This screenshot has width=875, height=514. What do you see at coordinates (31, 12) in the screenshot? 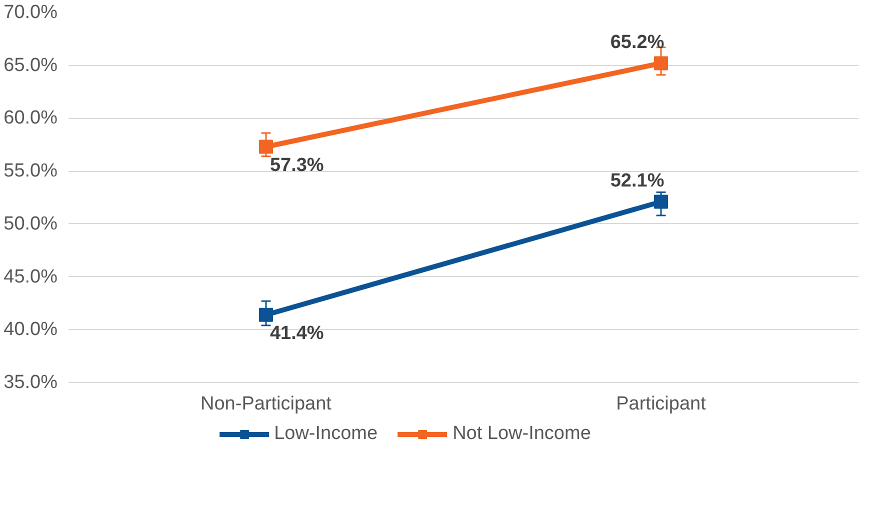
I see `y-tick-label: 70.0%` at bounding box center [31, 12].